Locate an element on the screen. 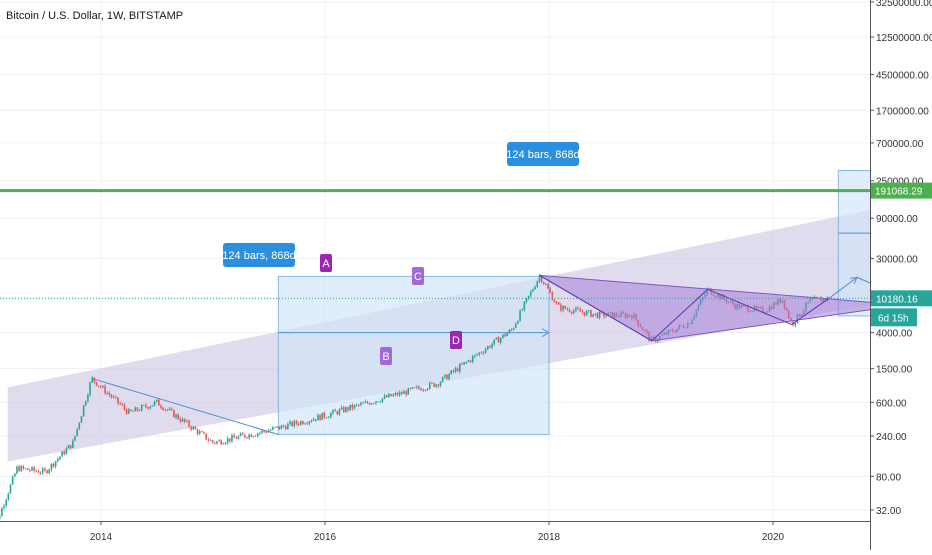  level-label-text: 191068.29 is located at coordinates (899, 192).